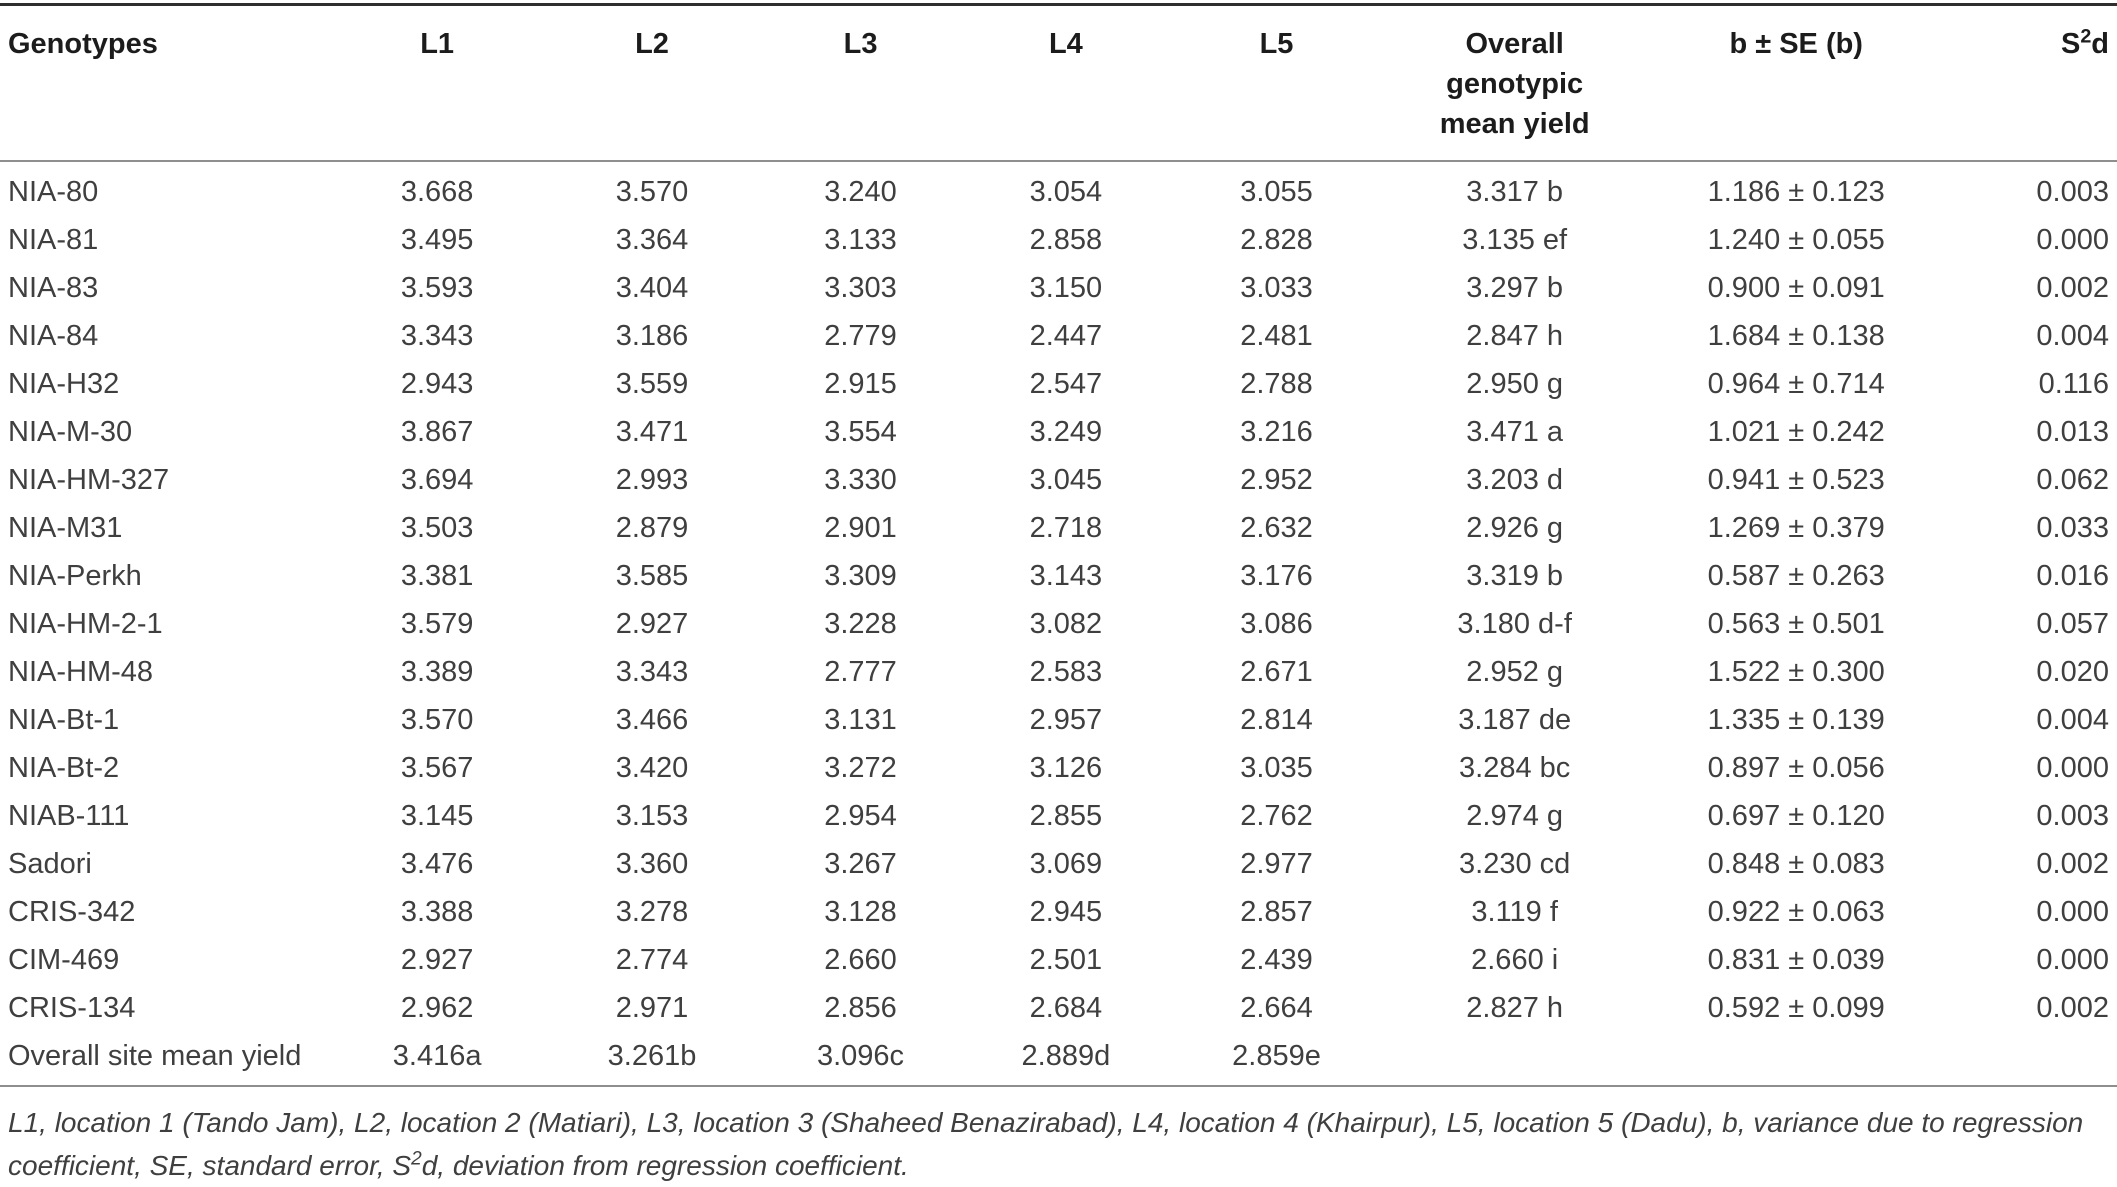 This screenshot has height=1187, width=2117. What do you see at coordinates (437, 432) in the screenshot?
I see `cell-l1: 3.867` at bounding box center [437, 432].